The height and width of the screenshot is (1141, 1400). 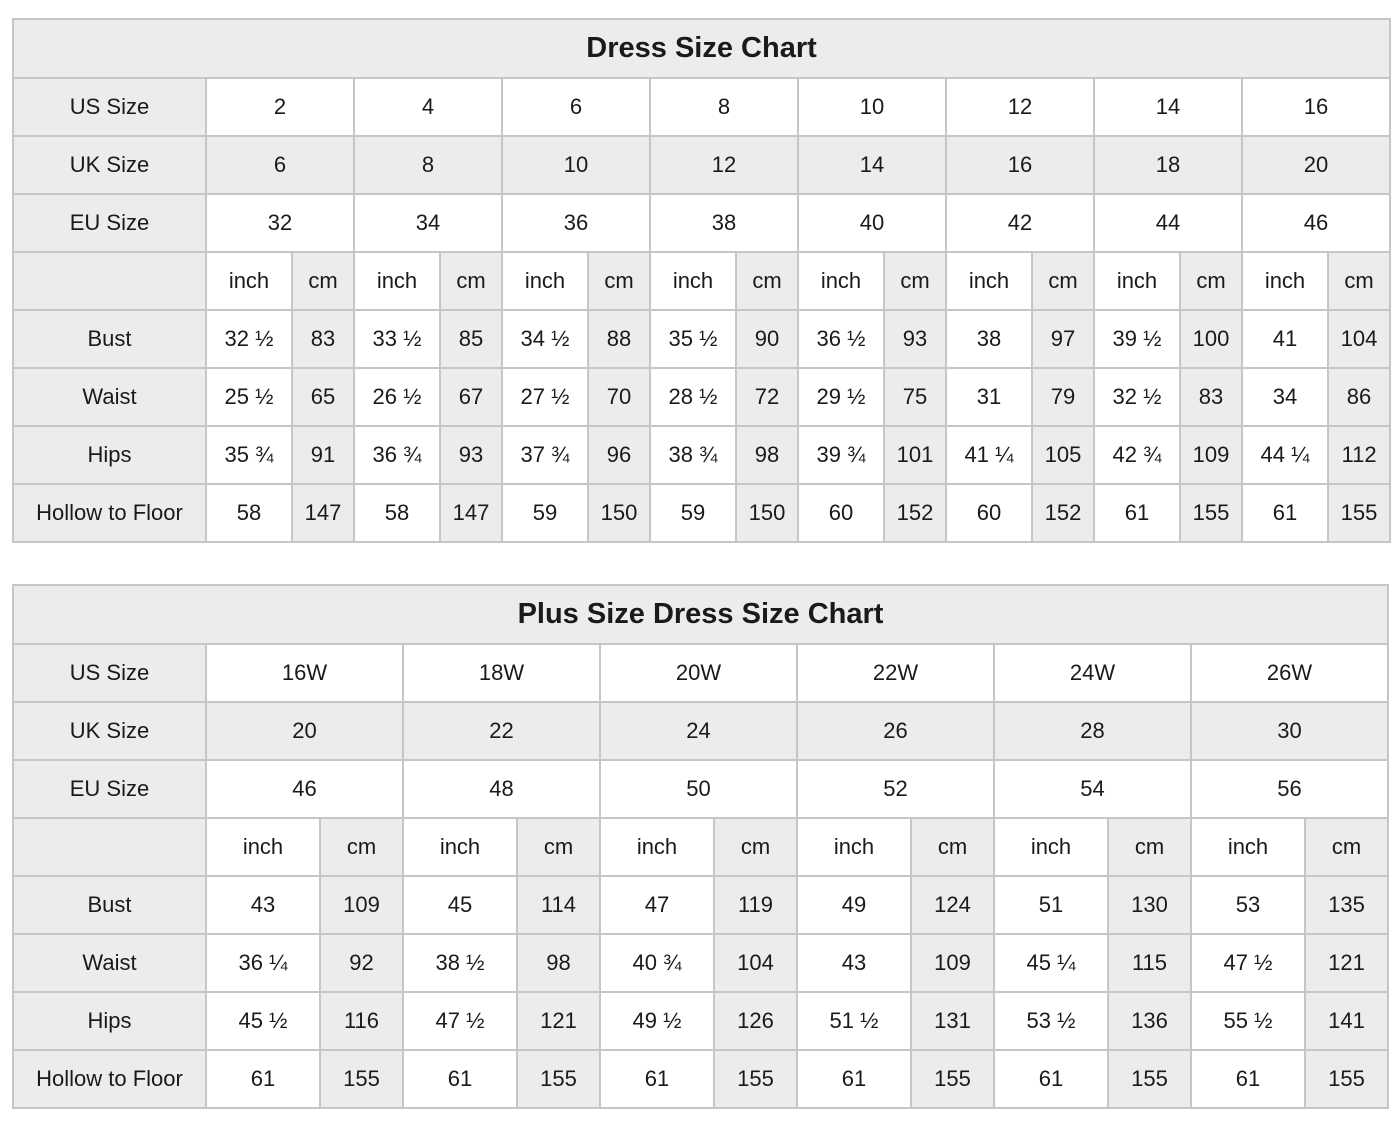 What do you see at coordinates (1285, 397) in the screenshot?
I see `measure-inch-cell: 34` at bounding box center [1285, 397].